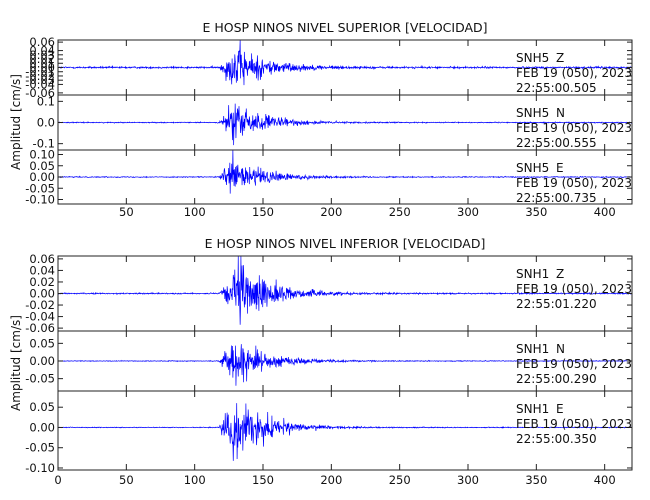 The image size is (650, 500). What do you see at coordinates (46, 123) in the screenshot?
I see `y-tick-label: 0.0` at bounding box center [46, 123].